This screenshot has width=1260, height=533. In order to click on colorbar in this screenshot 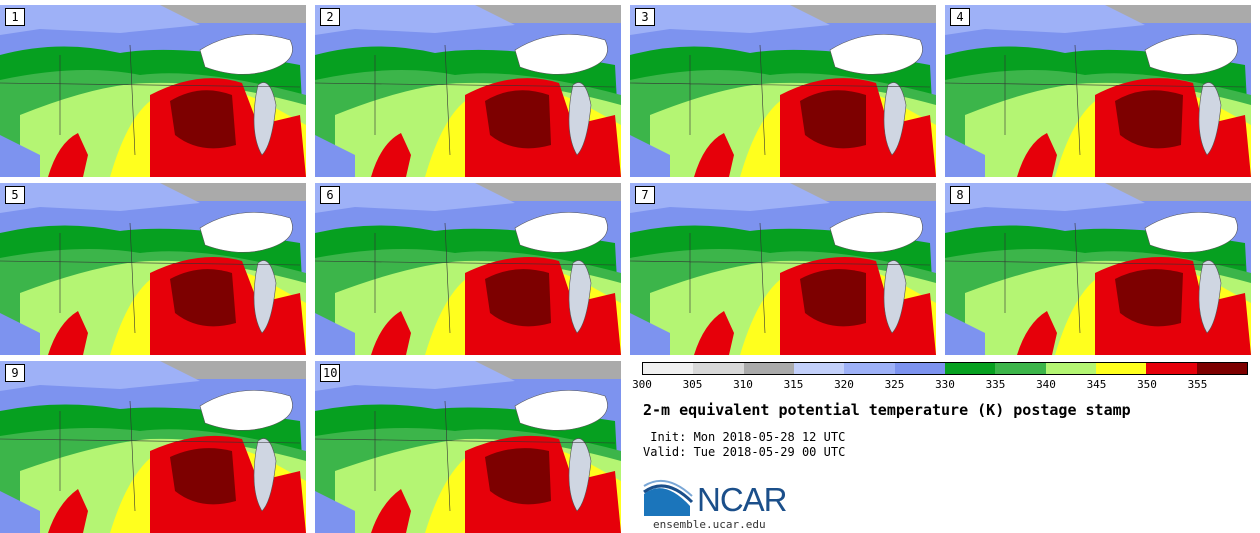, I will do `click(945, 368)`.